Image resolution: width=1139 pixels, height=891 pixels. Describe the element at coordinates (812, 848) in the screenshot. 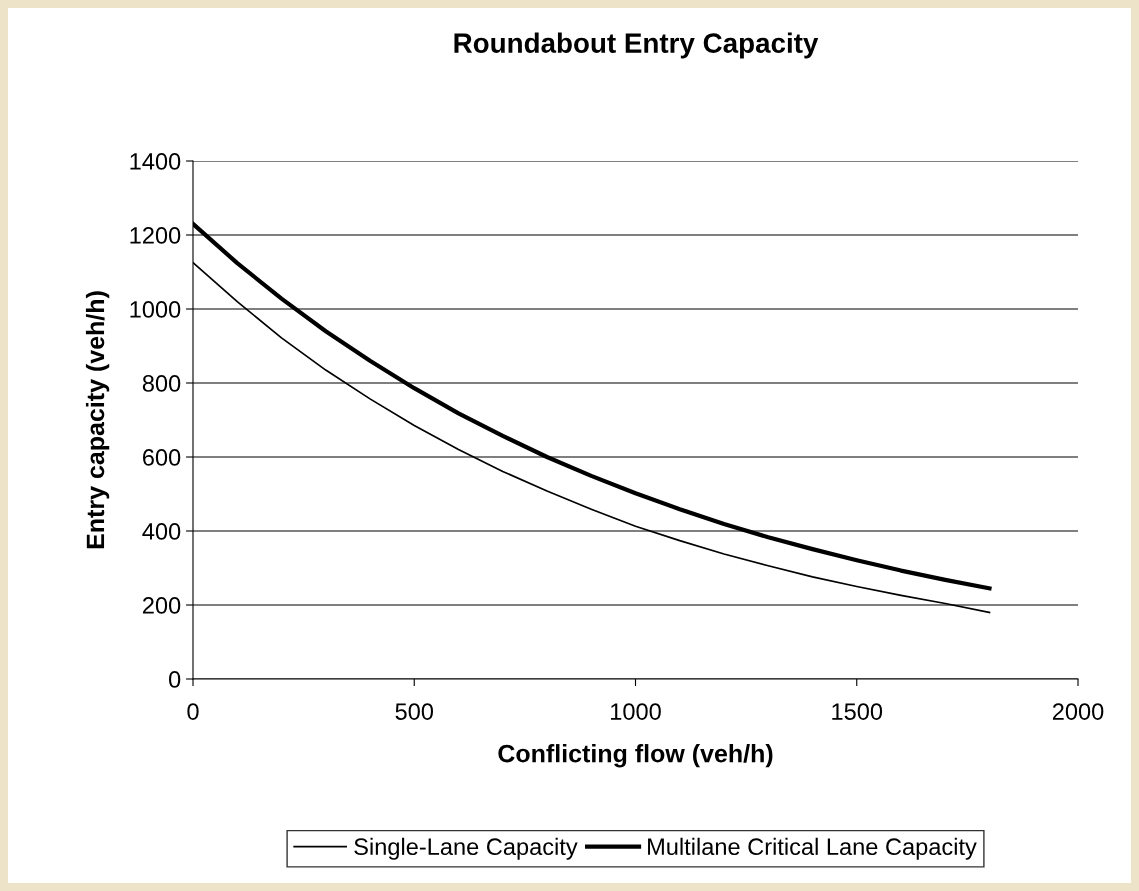

I see `legend-label: Multilane Critical Lane Capacity` at that location.